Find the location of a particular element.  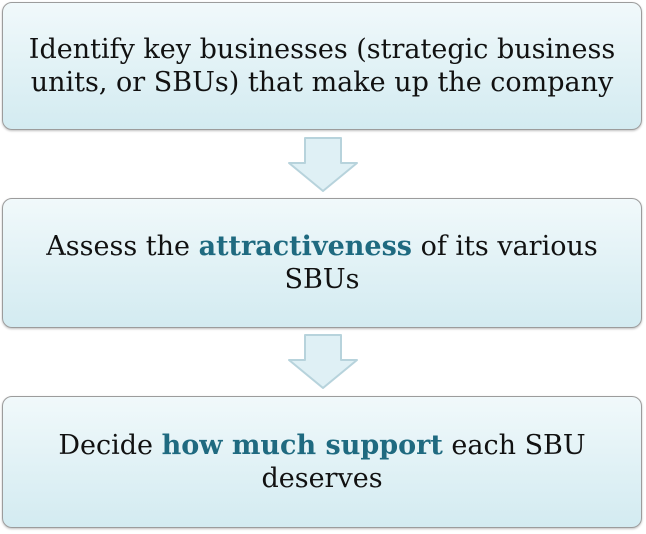

step-1-line-2: units, or SBUs) that make up the company is located at coordinates (322, 82).